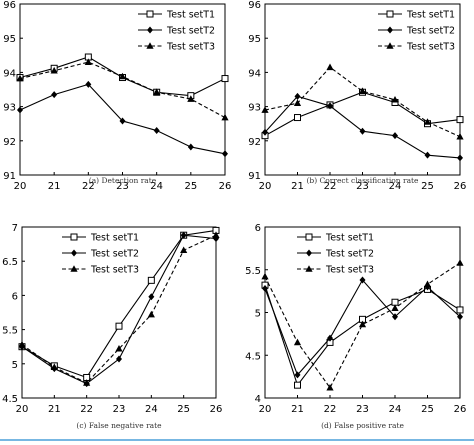 This screenshot has height=445, width=474. I want to click on legend-label: Test setT3, so click(430, 47).